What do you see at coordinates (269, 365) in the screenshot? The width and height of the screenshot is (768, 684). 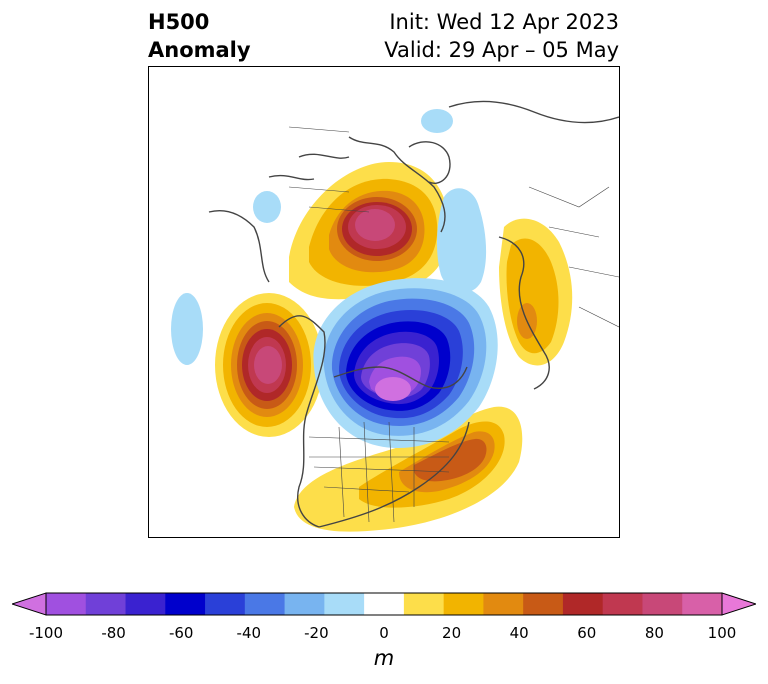 I see `anomaly-ridge-pacific` at bounding box center [269, 365].